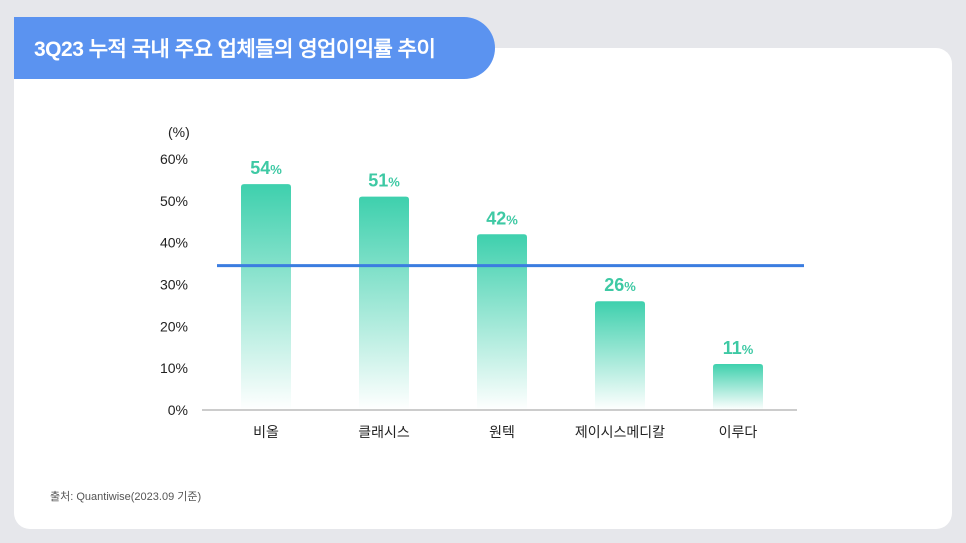 The height and width of the screenshot is (543, 966). Describe the element at coordinates (179, 132) in the screenshot. I see `y-axis-unit-label: (%)` at that location.